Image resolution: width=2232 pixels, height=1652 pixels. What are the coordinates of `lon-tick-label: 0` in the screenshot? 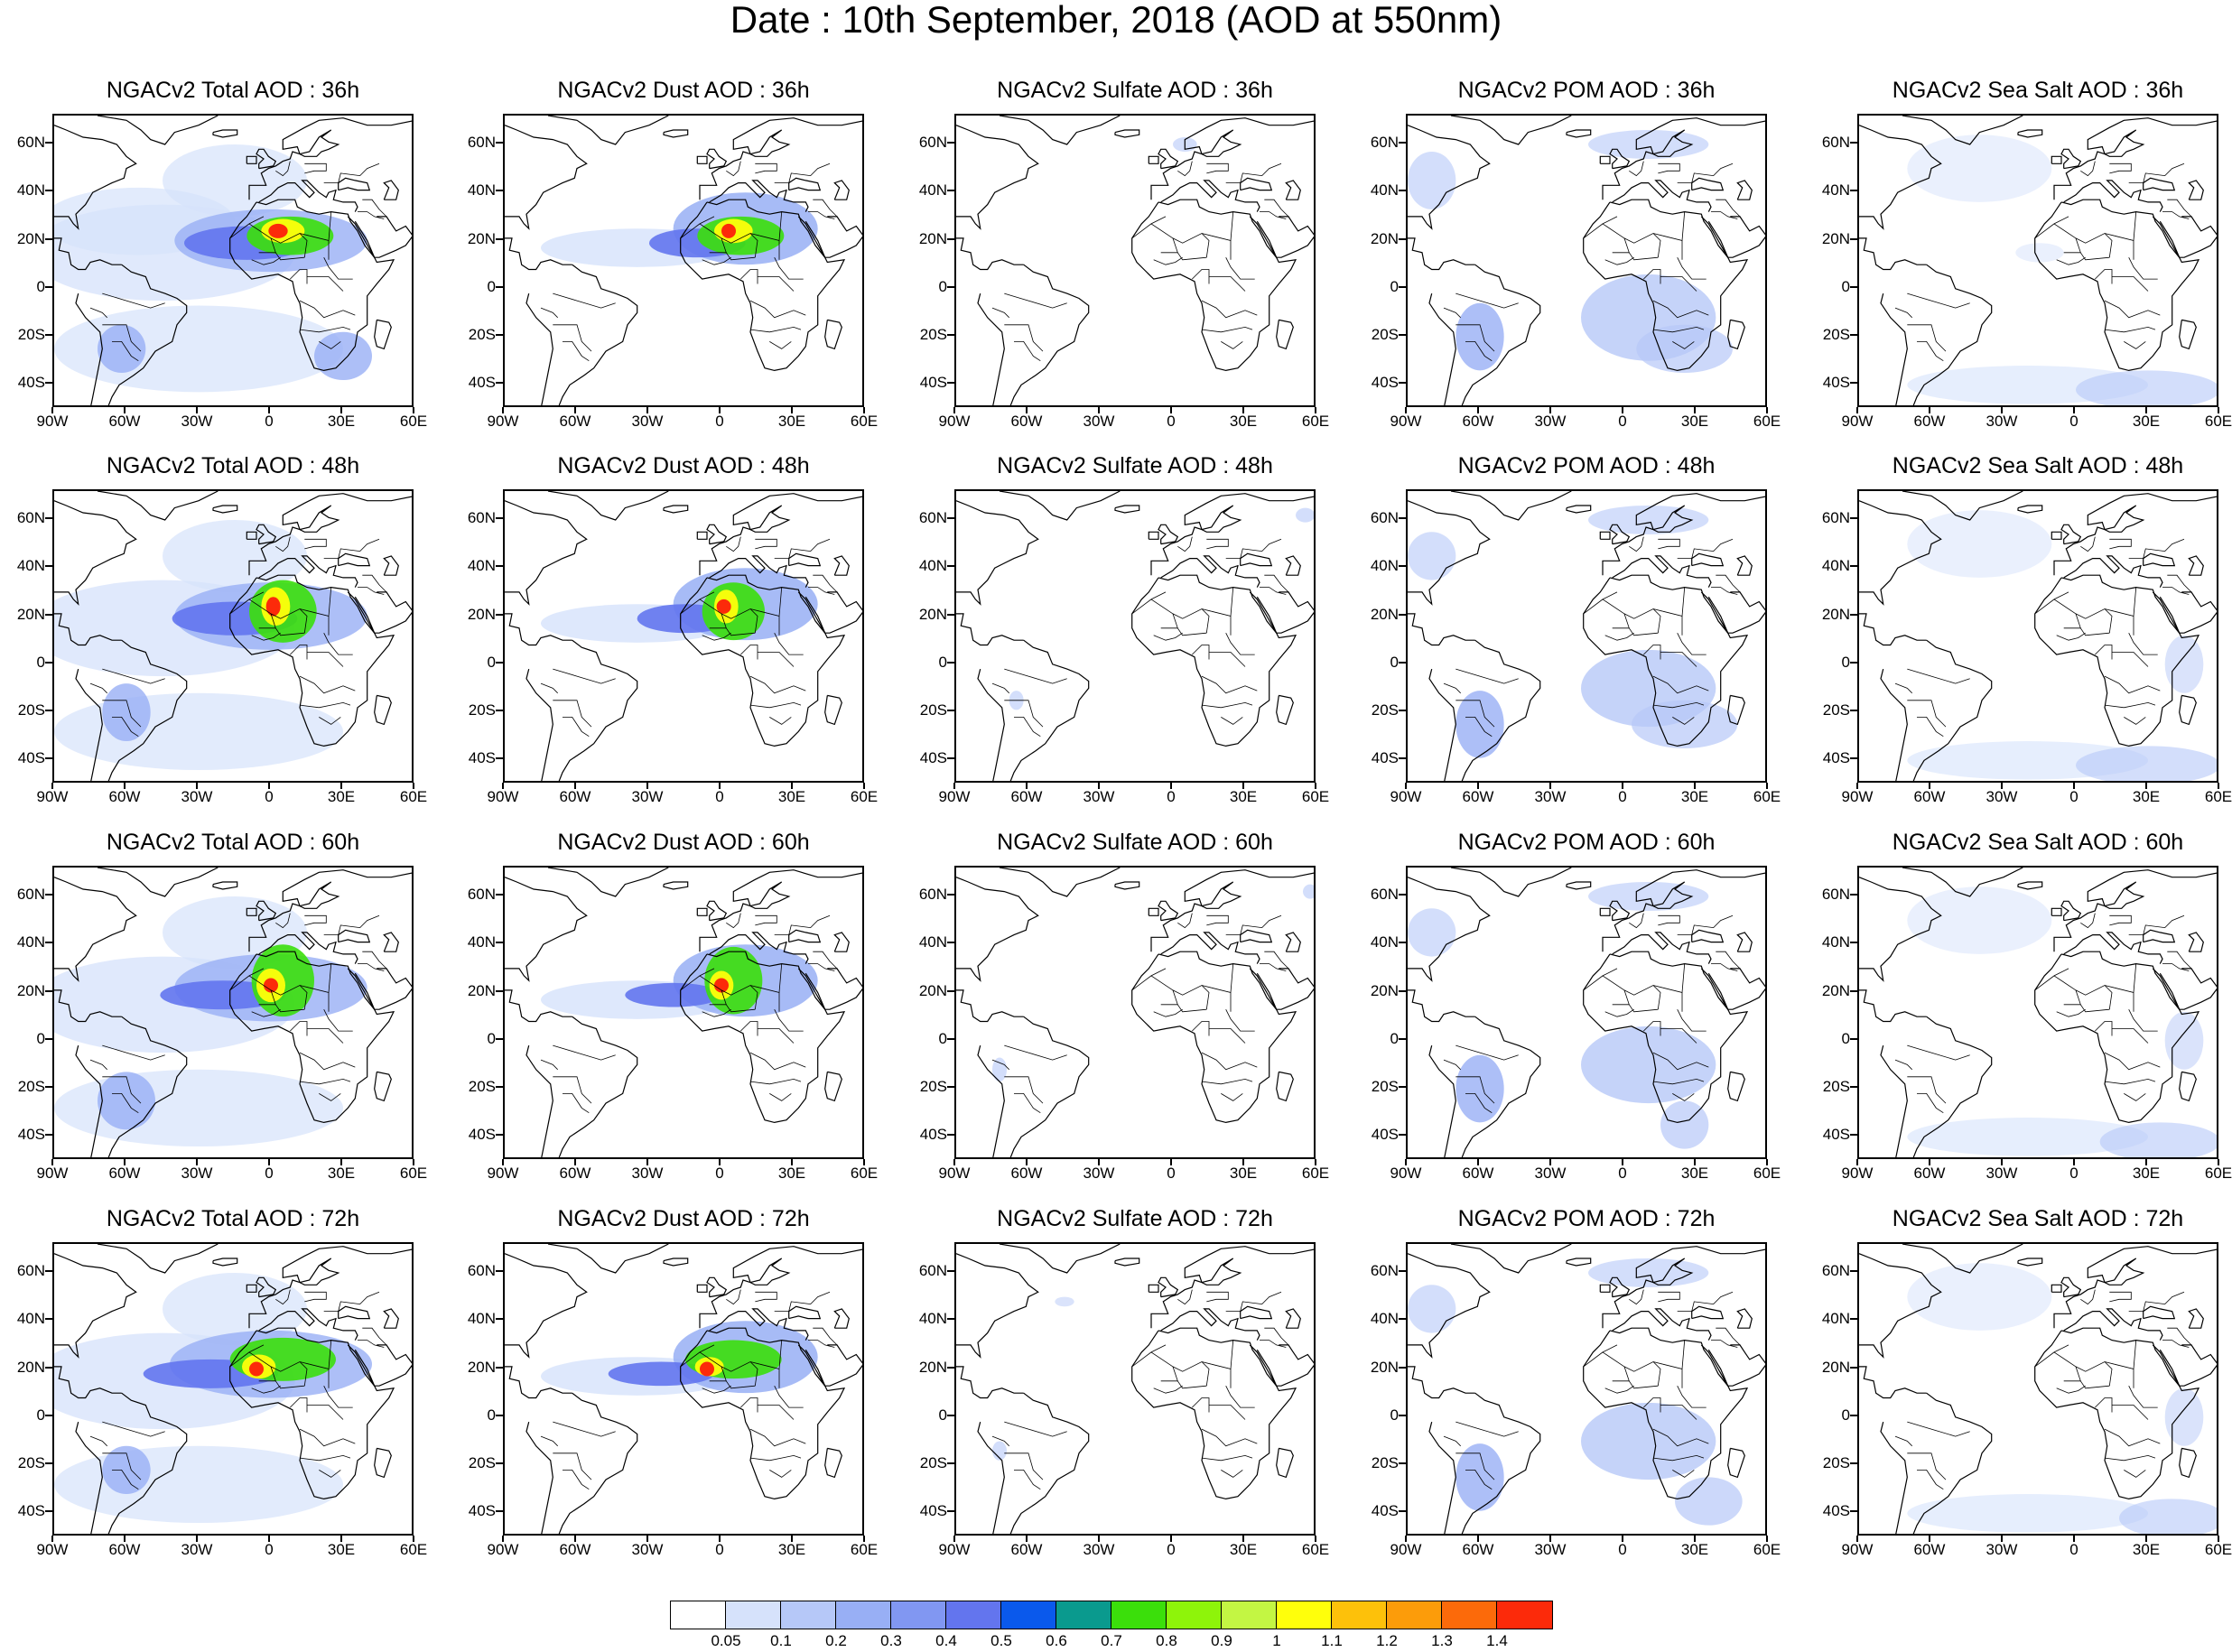 It's located at (2074, 1549).